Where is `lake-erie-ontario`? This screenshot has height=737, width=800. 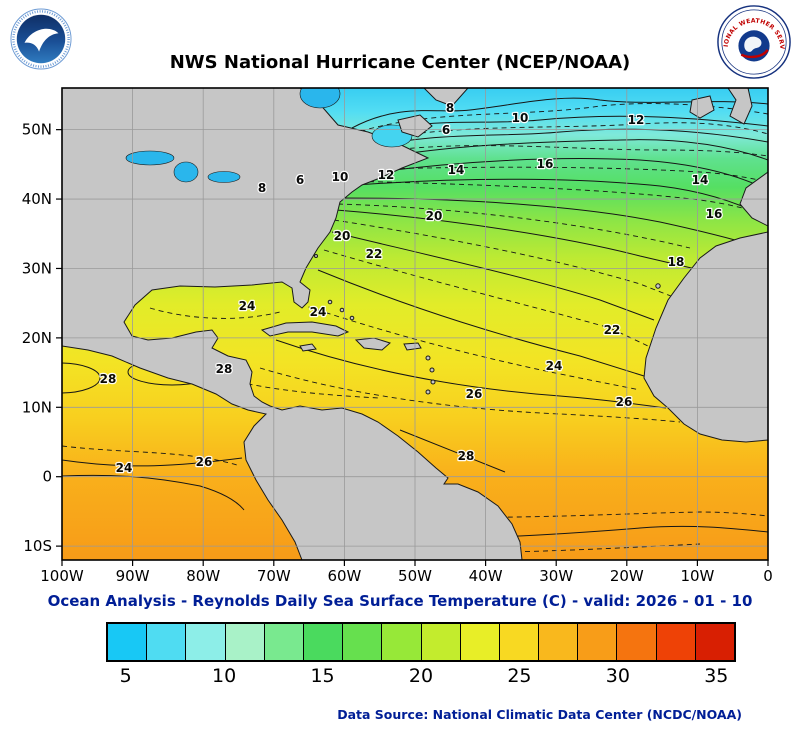
lake-erie-ontario is located at coordinates (224, 177).